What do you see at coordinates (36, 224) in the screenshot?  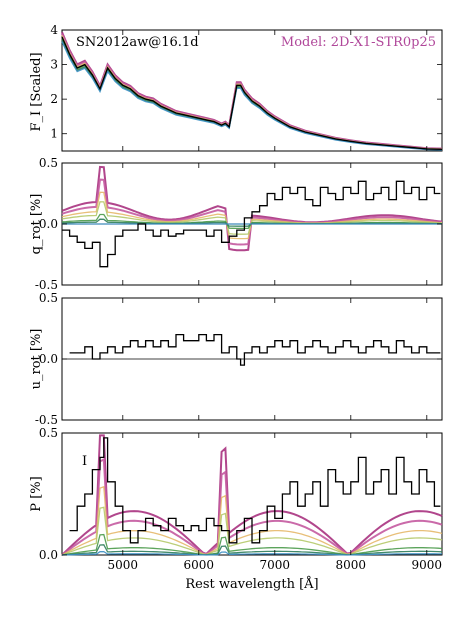 I see `y-label-q: q_rot [%]` at bounding box center [36, 224].